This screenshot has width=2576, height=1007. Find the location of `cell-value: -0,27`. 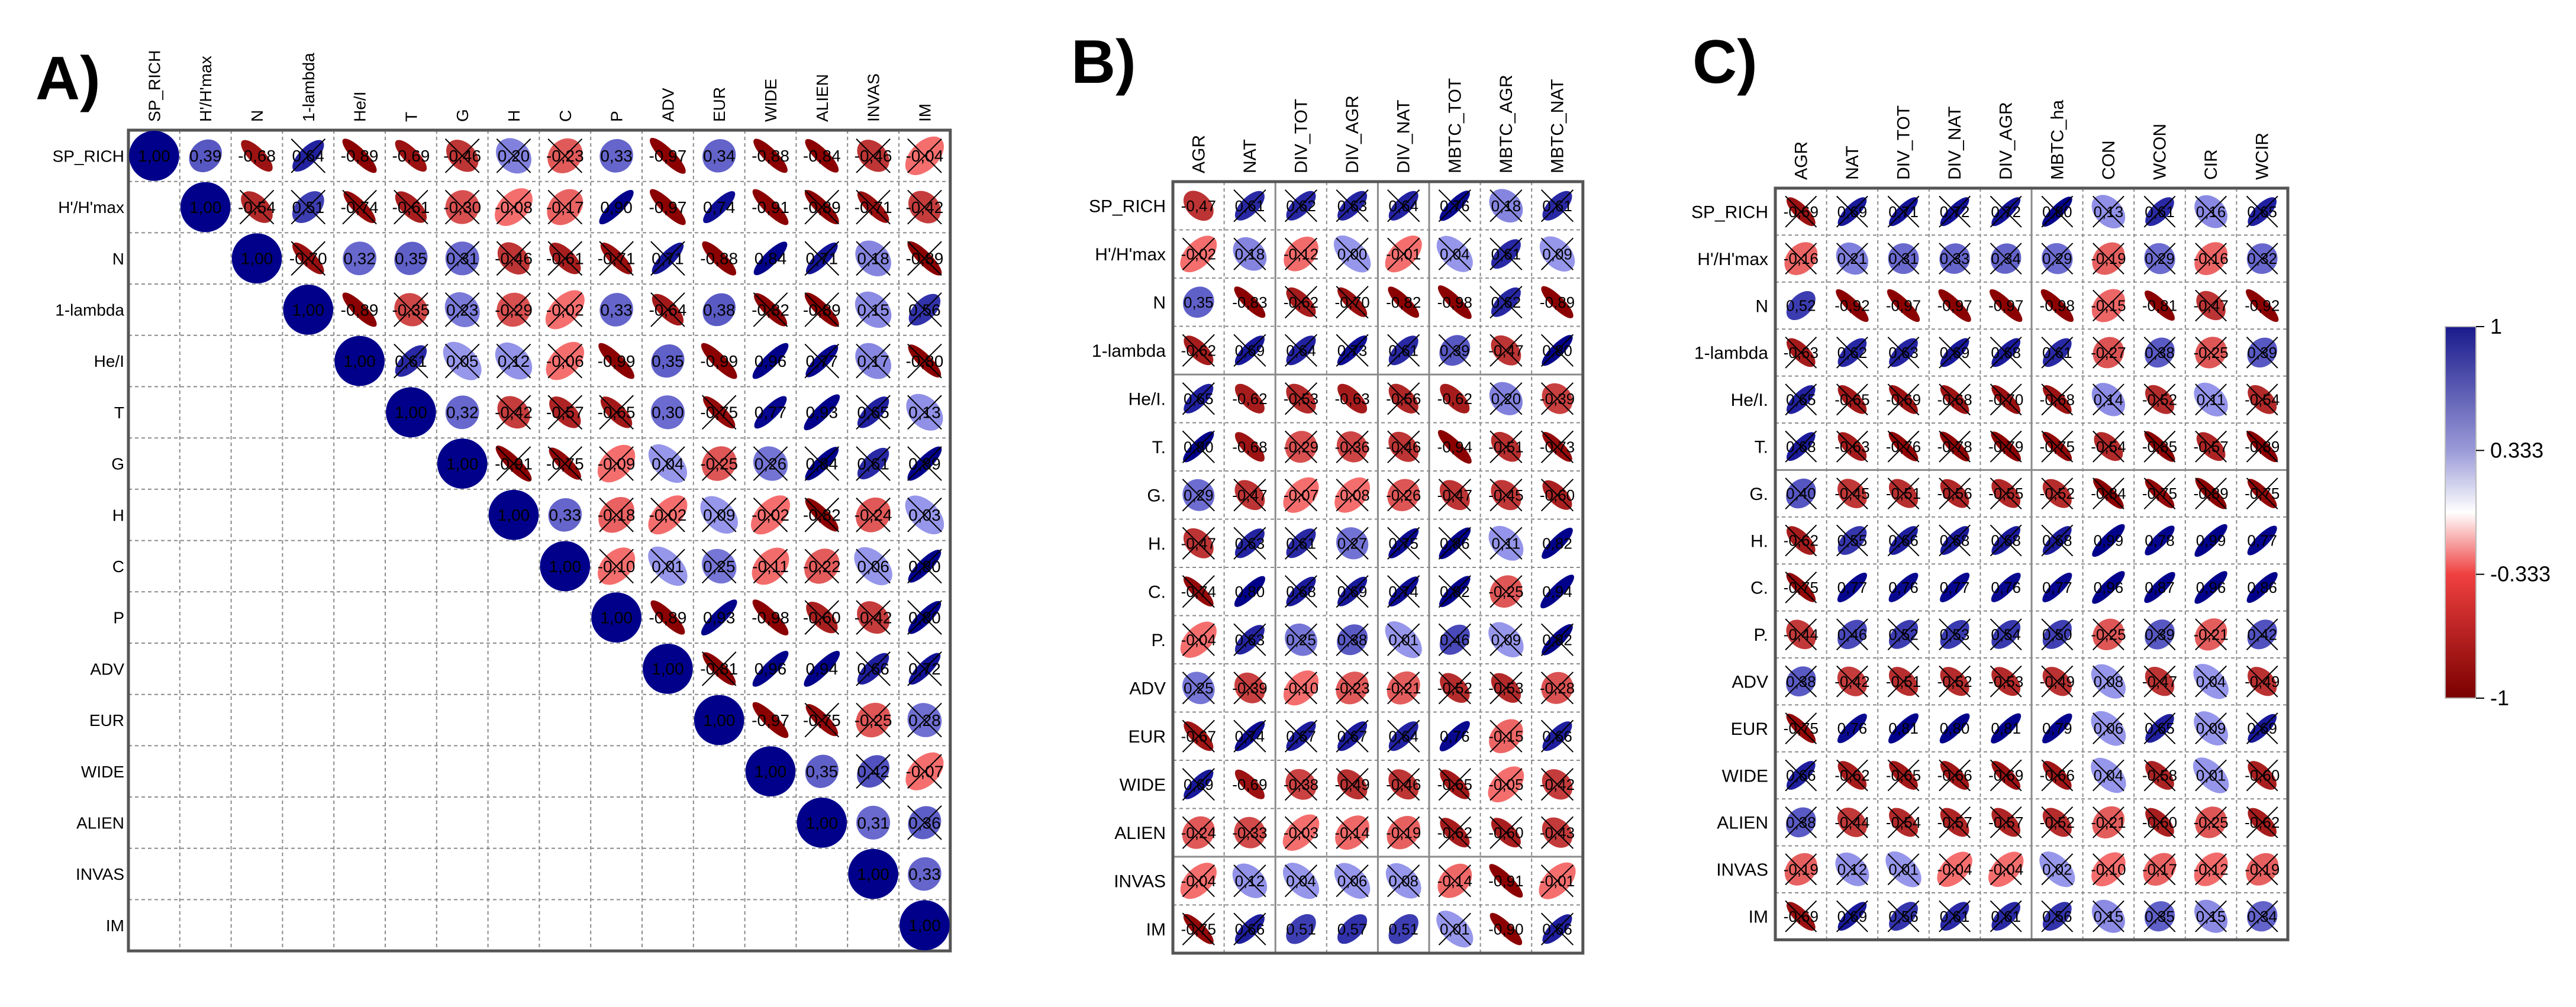

cell-value: -0,27 is located at coordinates (2108, 353).